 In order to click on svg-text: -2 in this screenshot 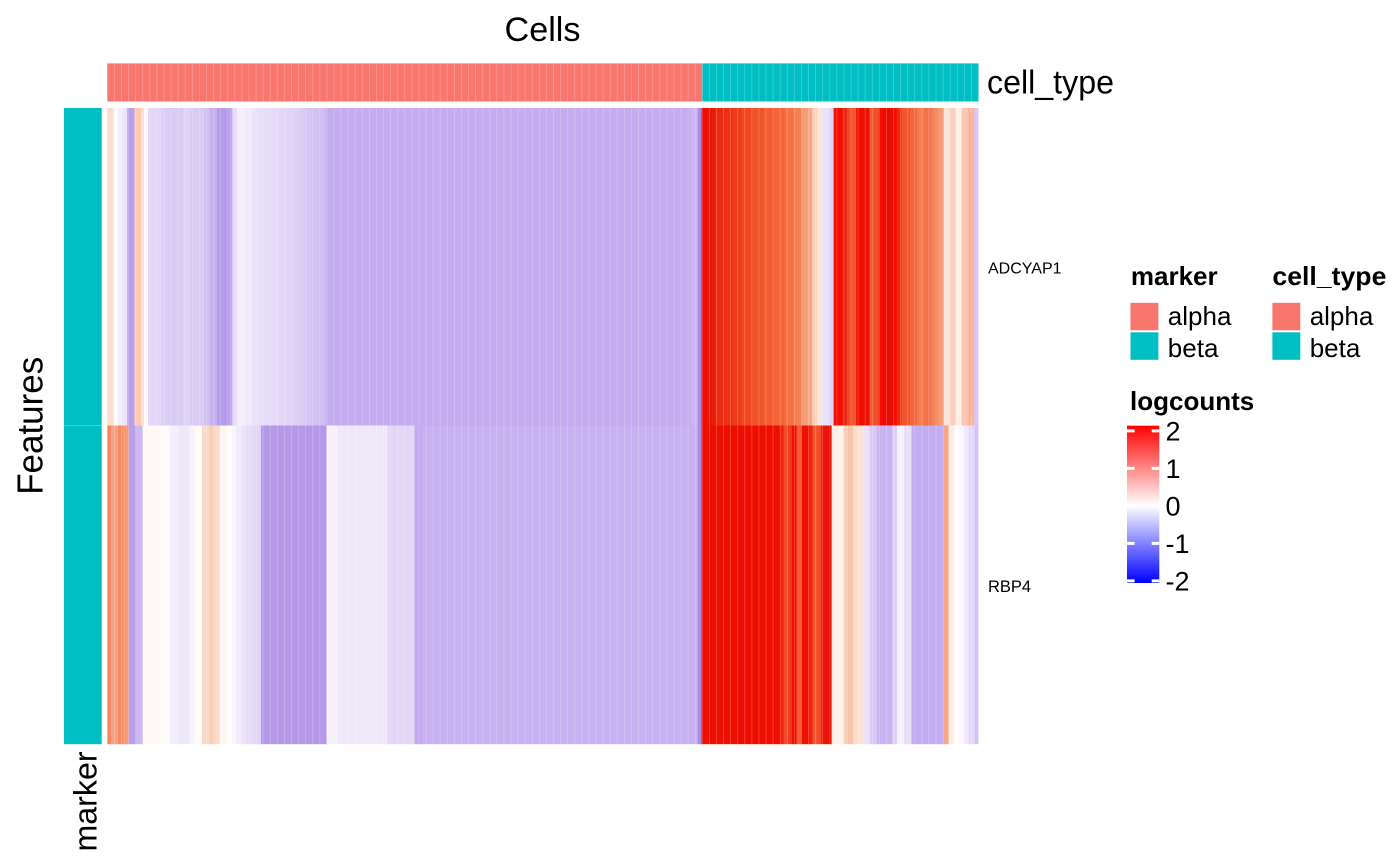, I will do `click(1178, 581)`.